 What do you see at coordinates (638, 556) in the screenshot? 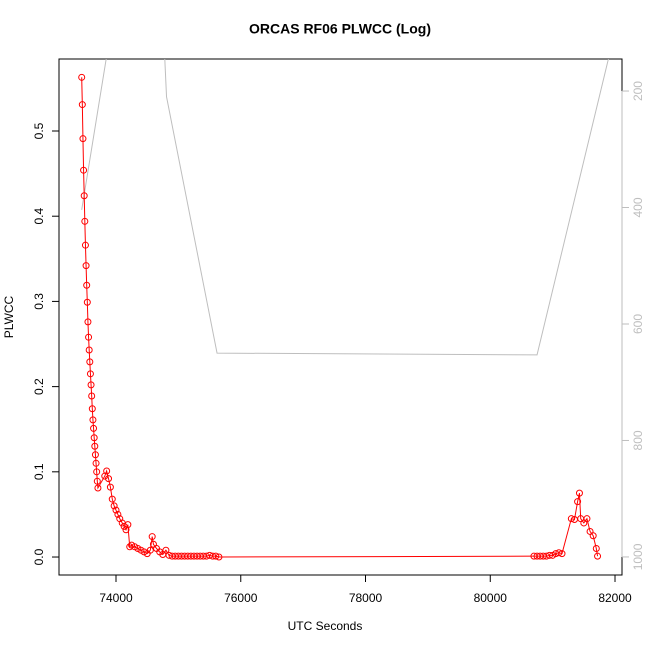
I see `y2-tick-label: 1000` at bounding box center [638, 556].